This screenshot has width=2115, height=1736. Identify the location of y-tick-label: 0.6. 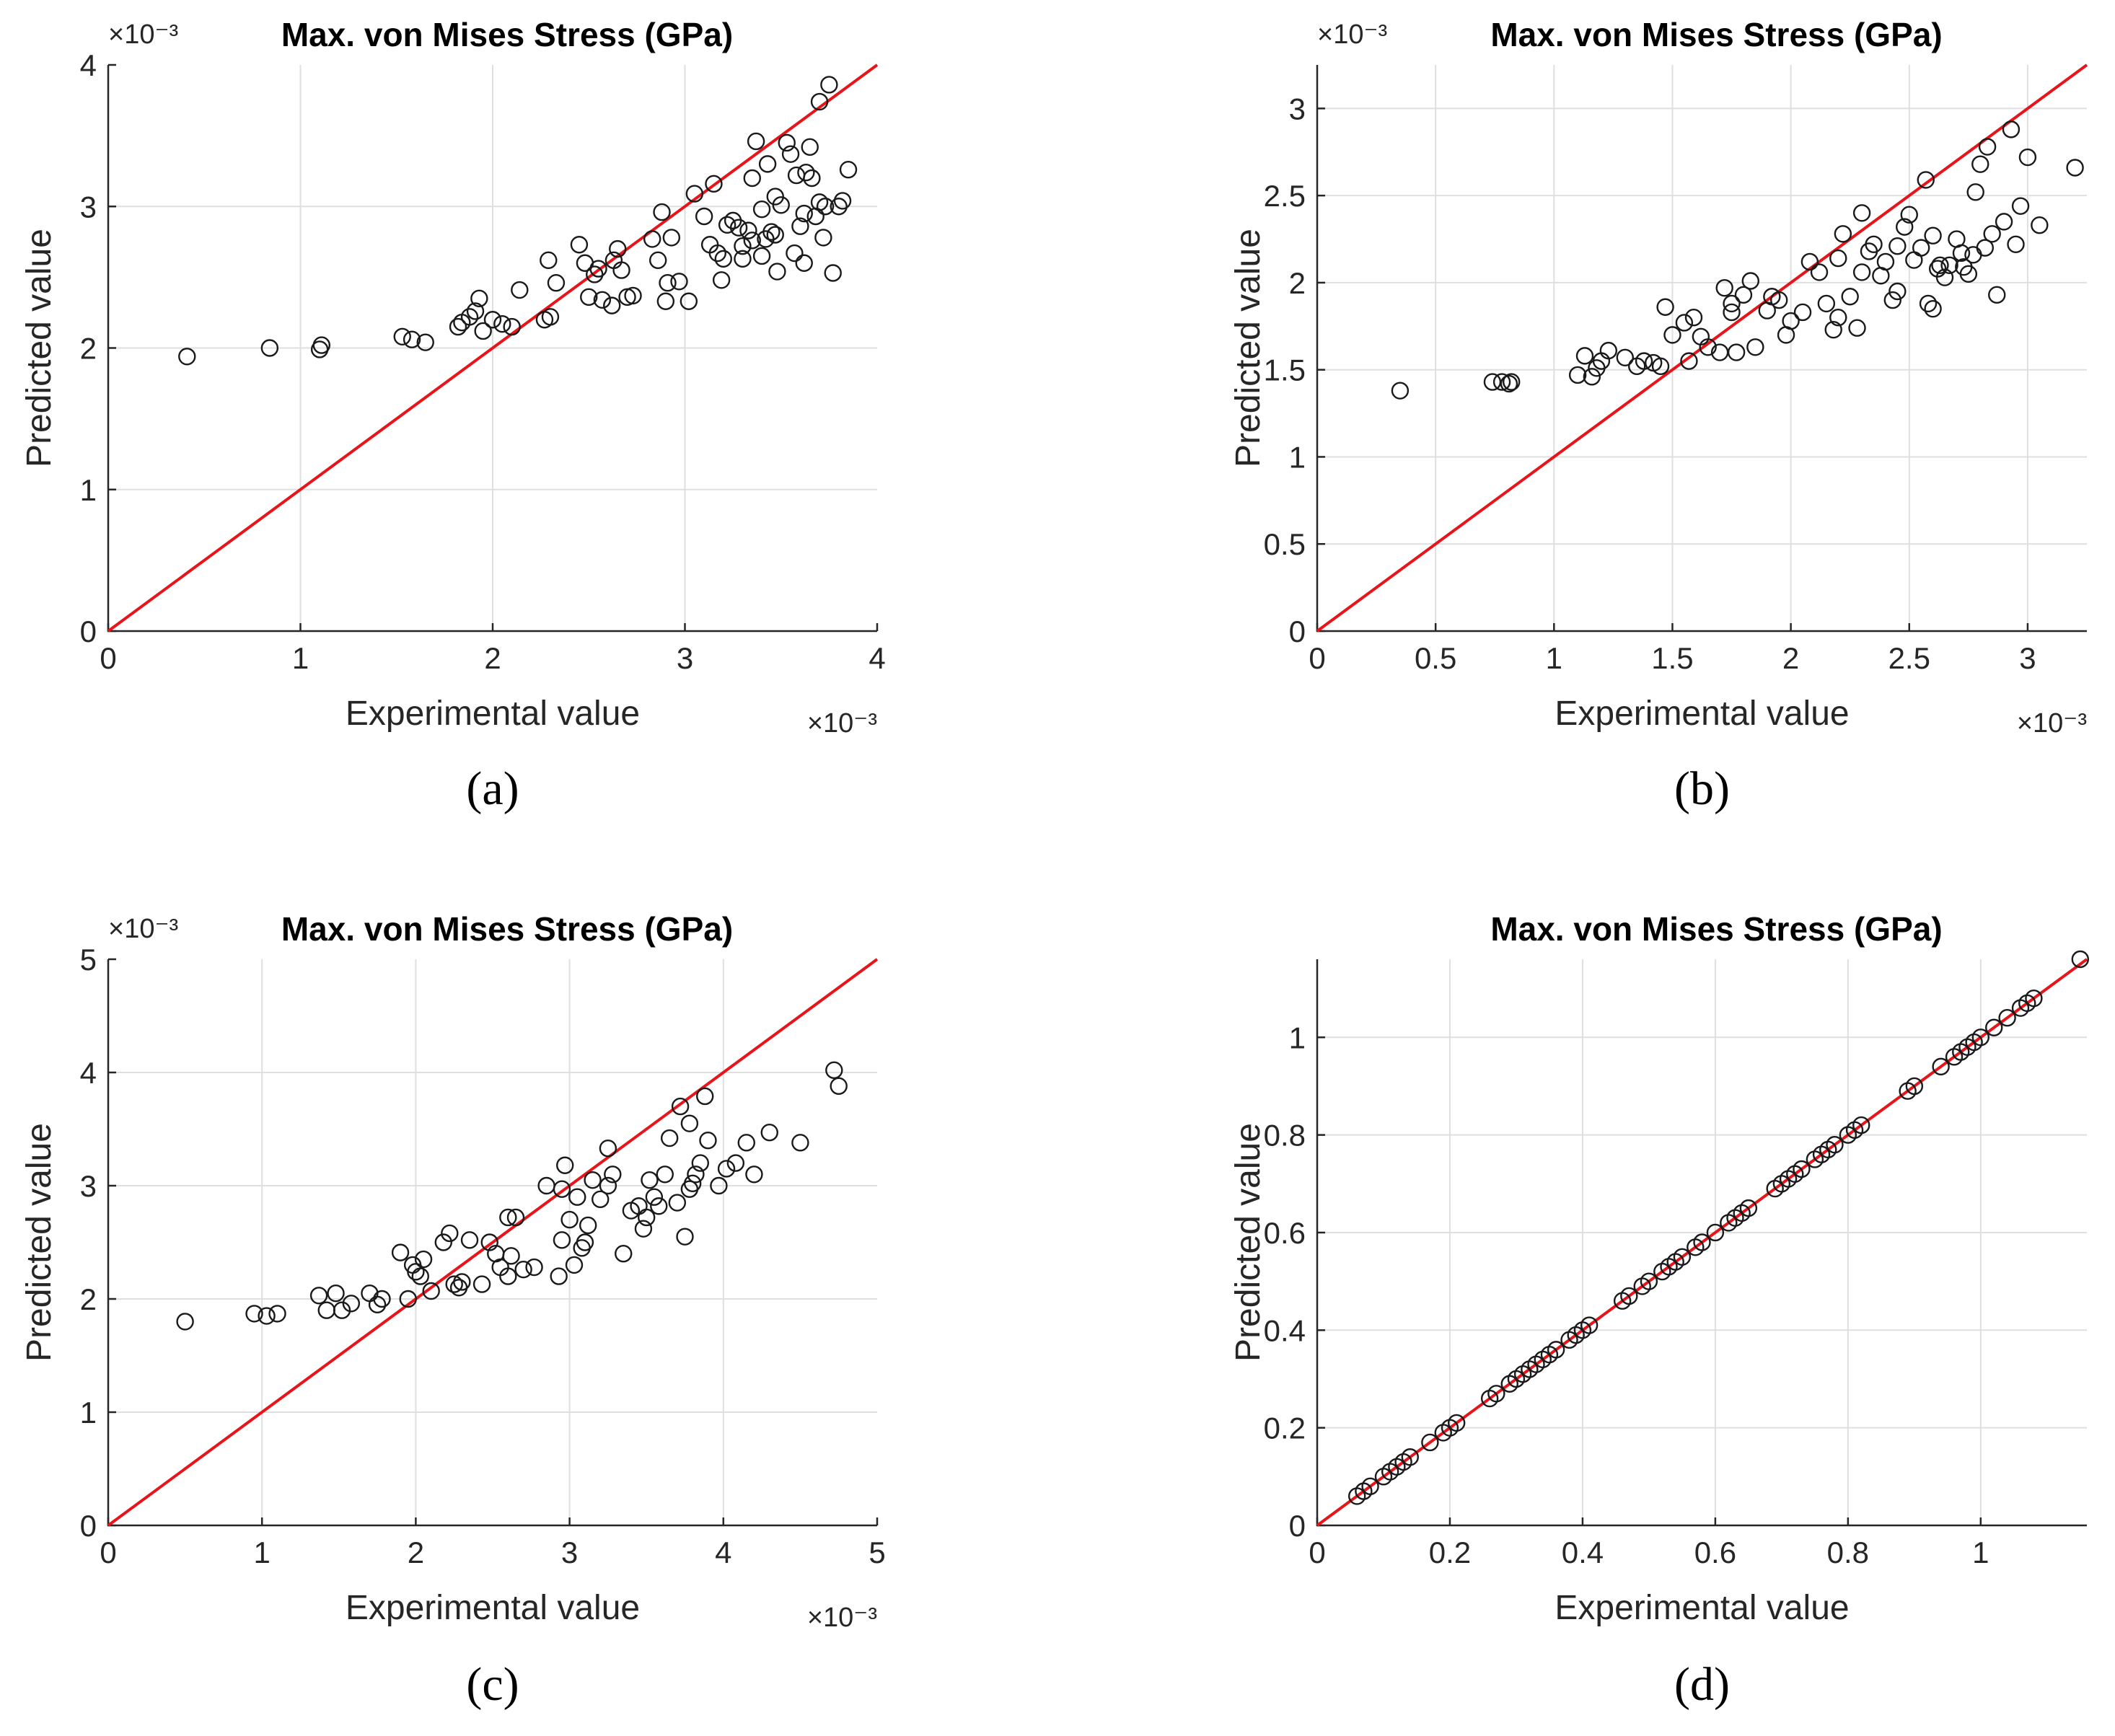
(1285, 1233).